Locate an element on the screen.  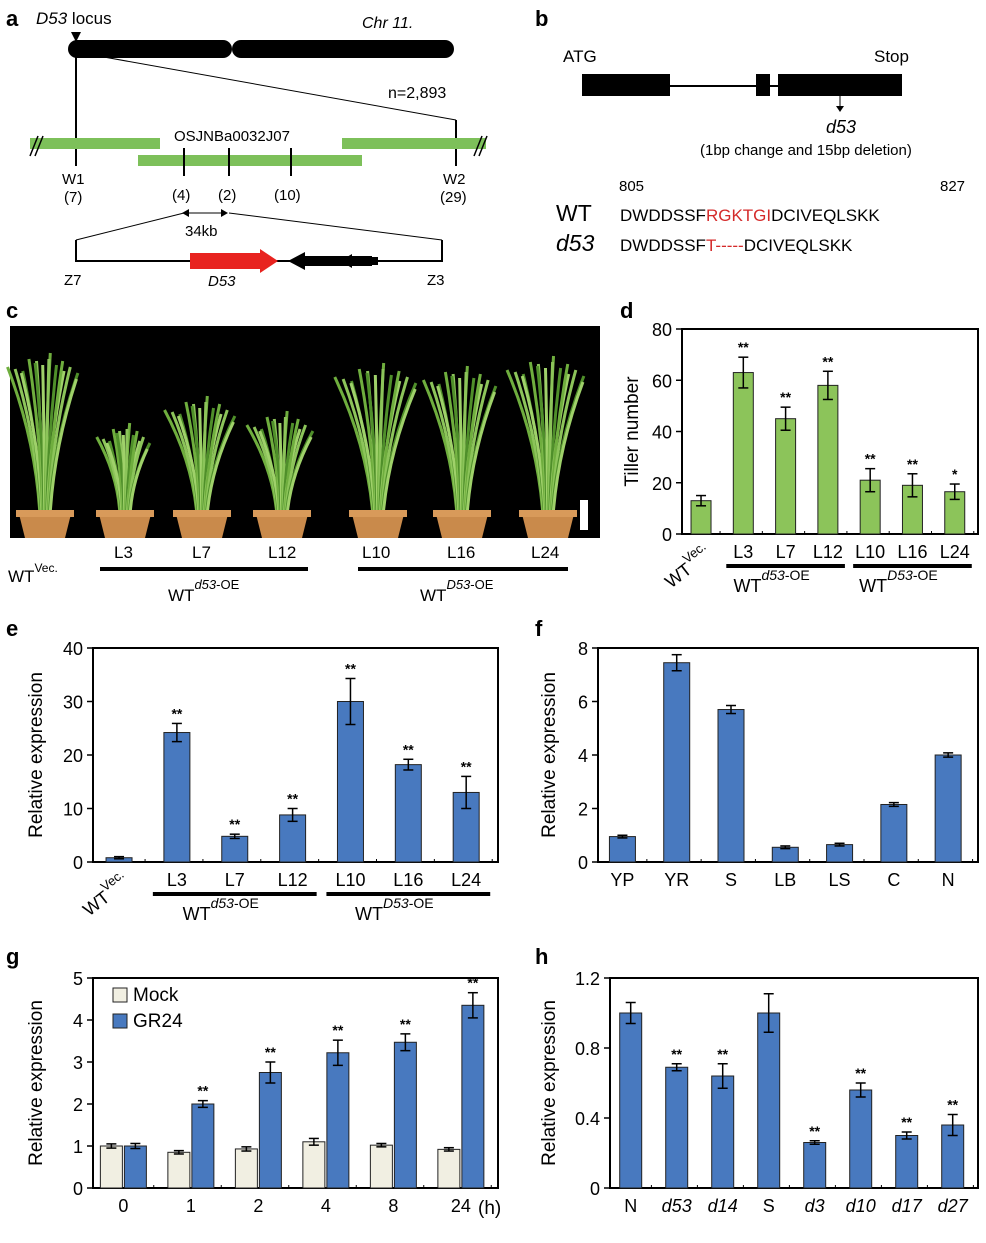
x-category-label: d10 is located at coordinates (861, 1206).